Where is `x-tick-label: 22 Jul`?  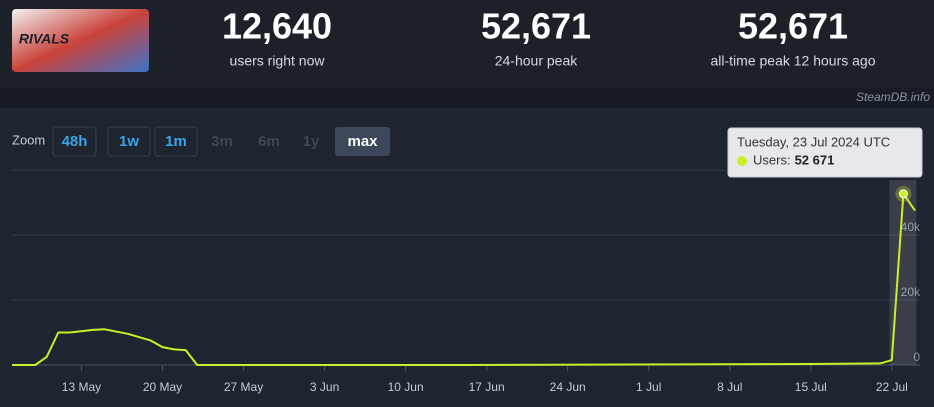 x-tick-label: 22 Jul is located at coordinates (892, 387).